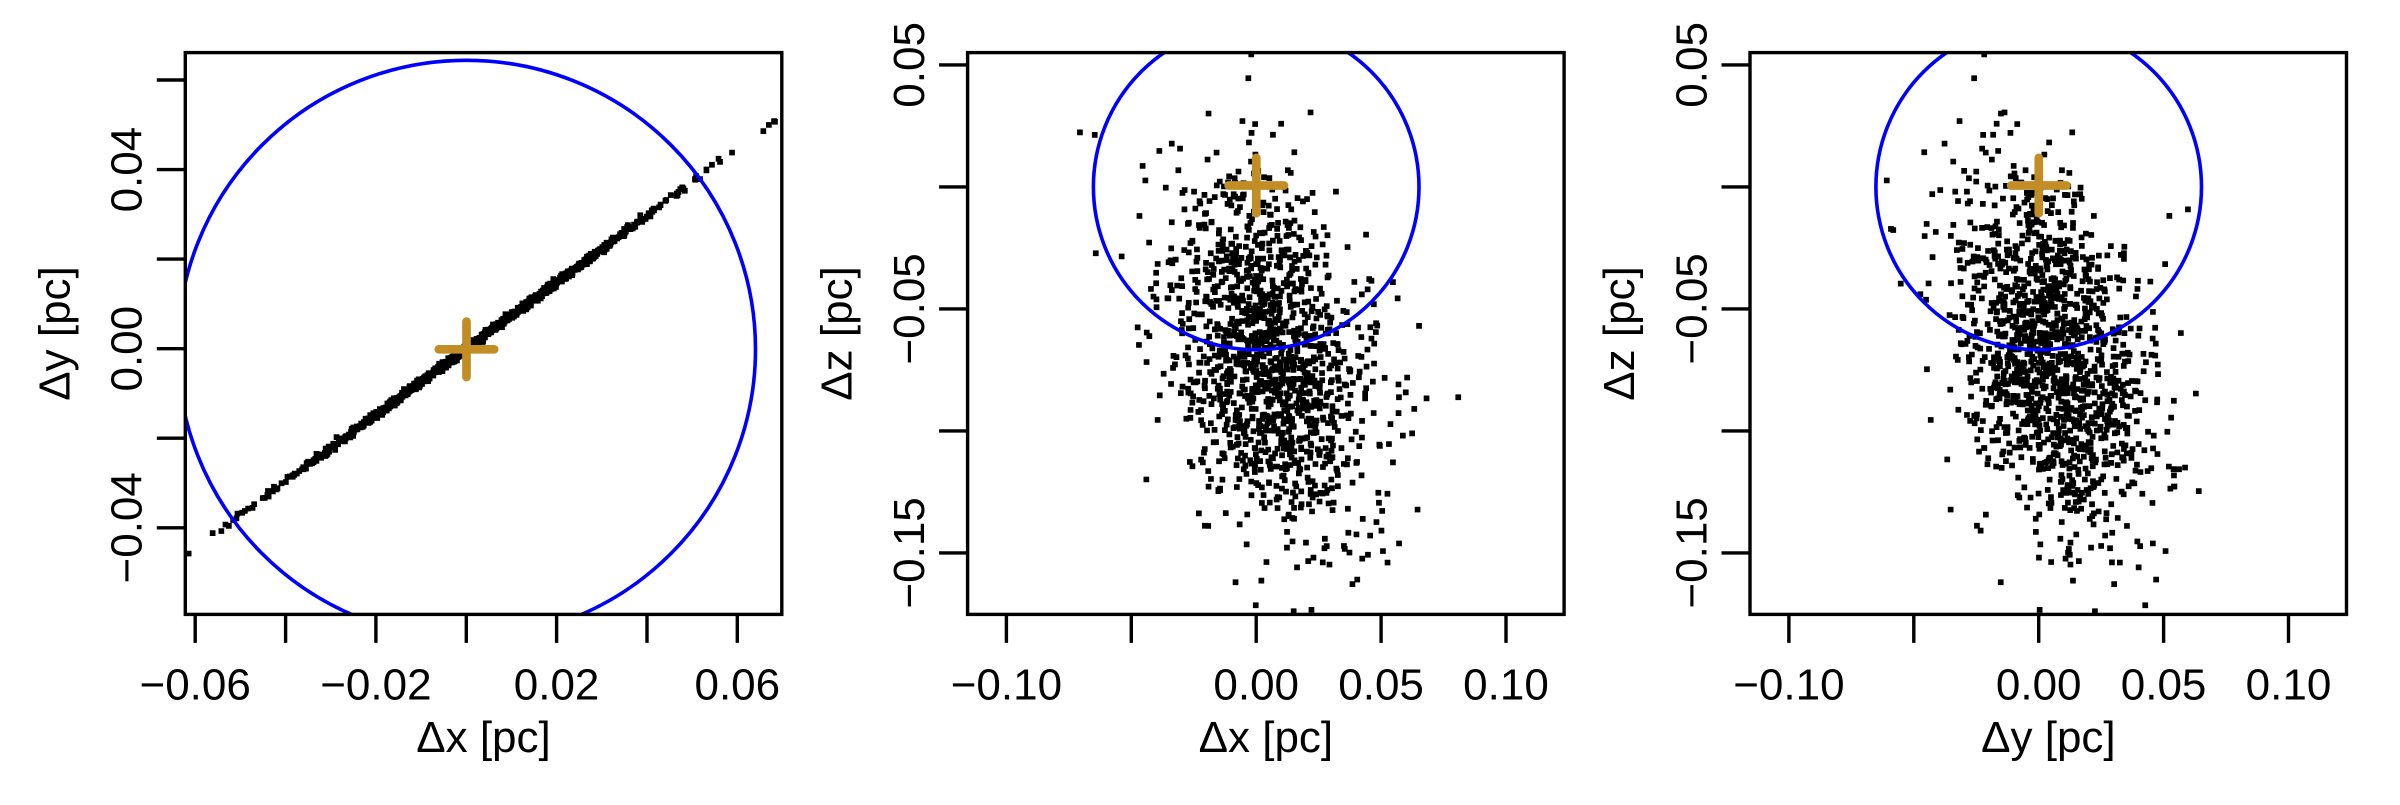  I want to click on svg-text: −0.04, so click(127, 527).